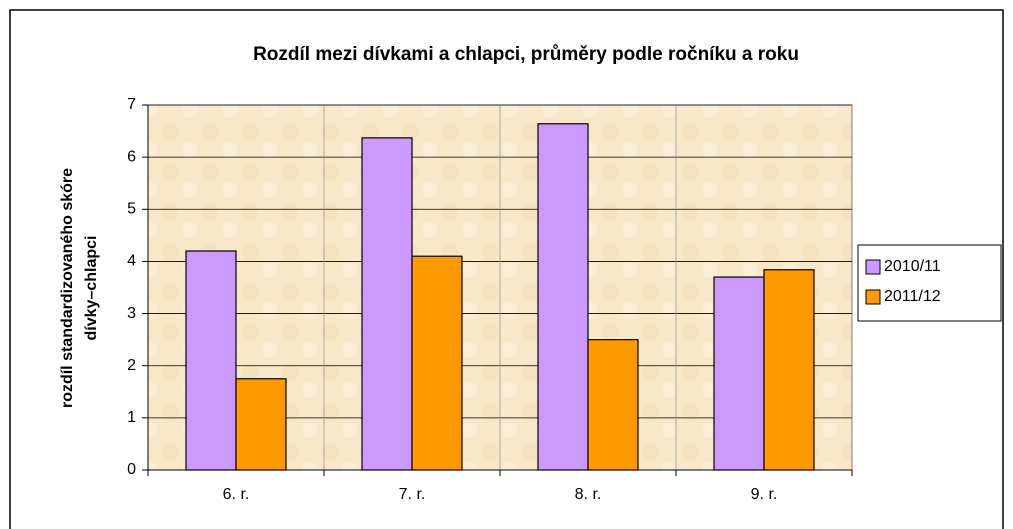  I want to click on y-tick-label: 3, so click(131, 313).